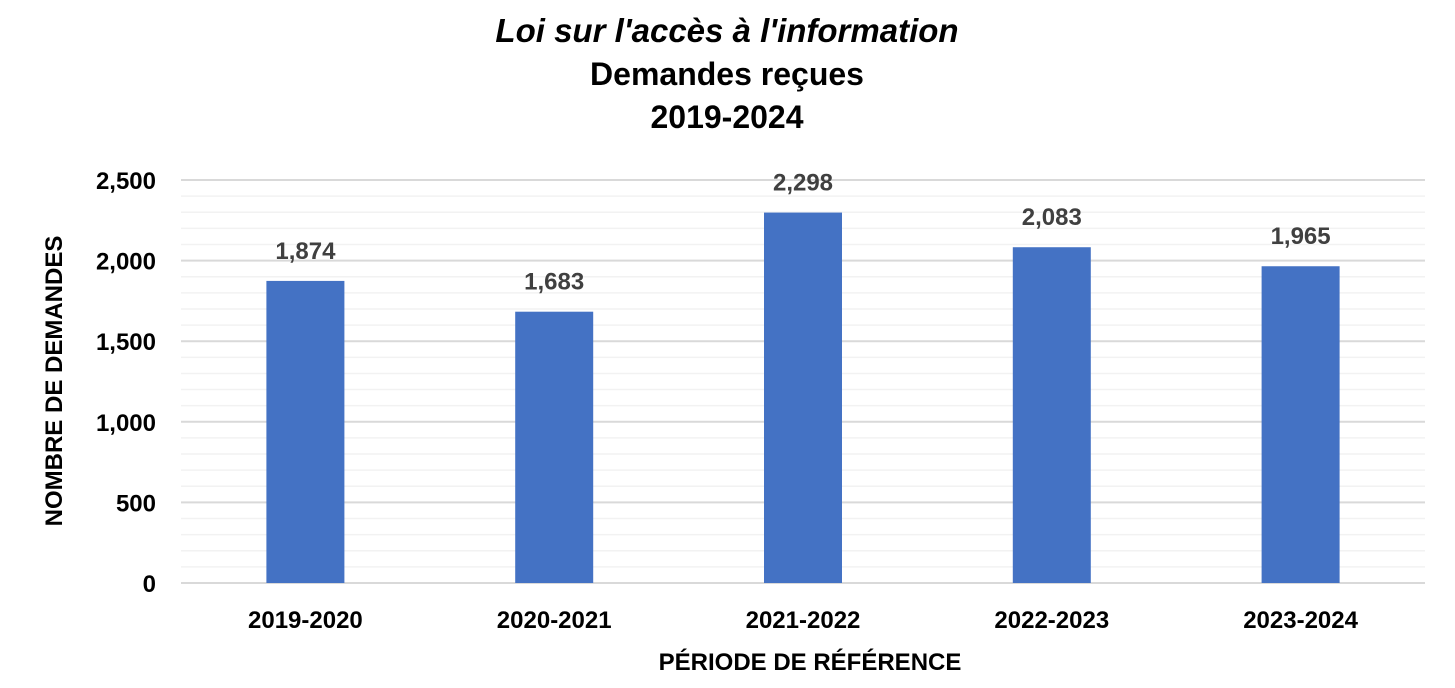  What do you see at coordinates (54, 381) in the screenshot?
I see `y-axis-label: NOMBRE DE DEMANDES` at bounding box center [54, 381].